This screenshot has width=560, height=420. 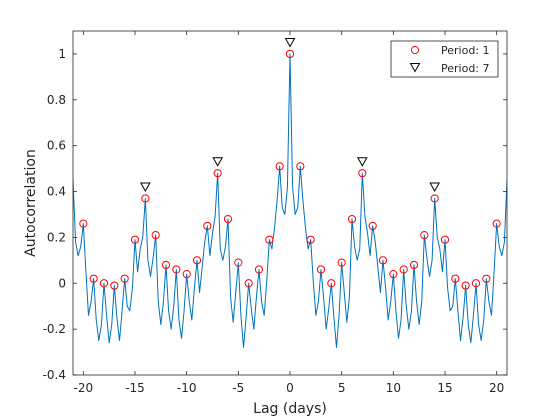 I want to click on y-tick-label: 0.4, so click(x=56, y=192).